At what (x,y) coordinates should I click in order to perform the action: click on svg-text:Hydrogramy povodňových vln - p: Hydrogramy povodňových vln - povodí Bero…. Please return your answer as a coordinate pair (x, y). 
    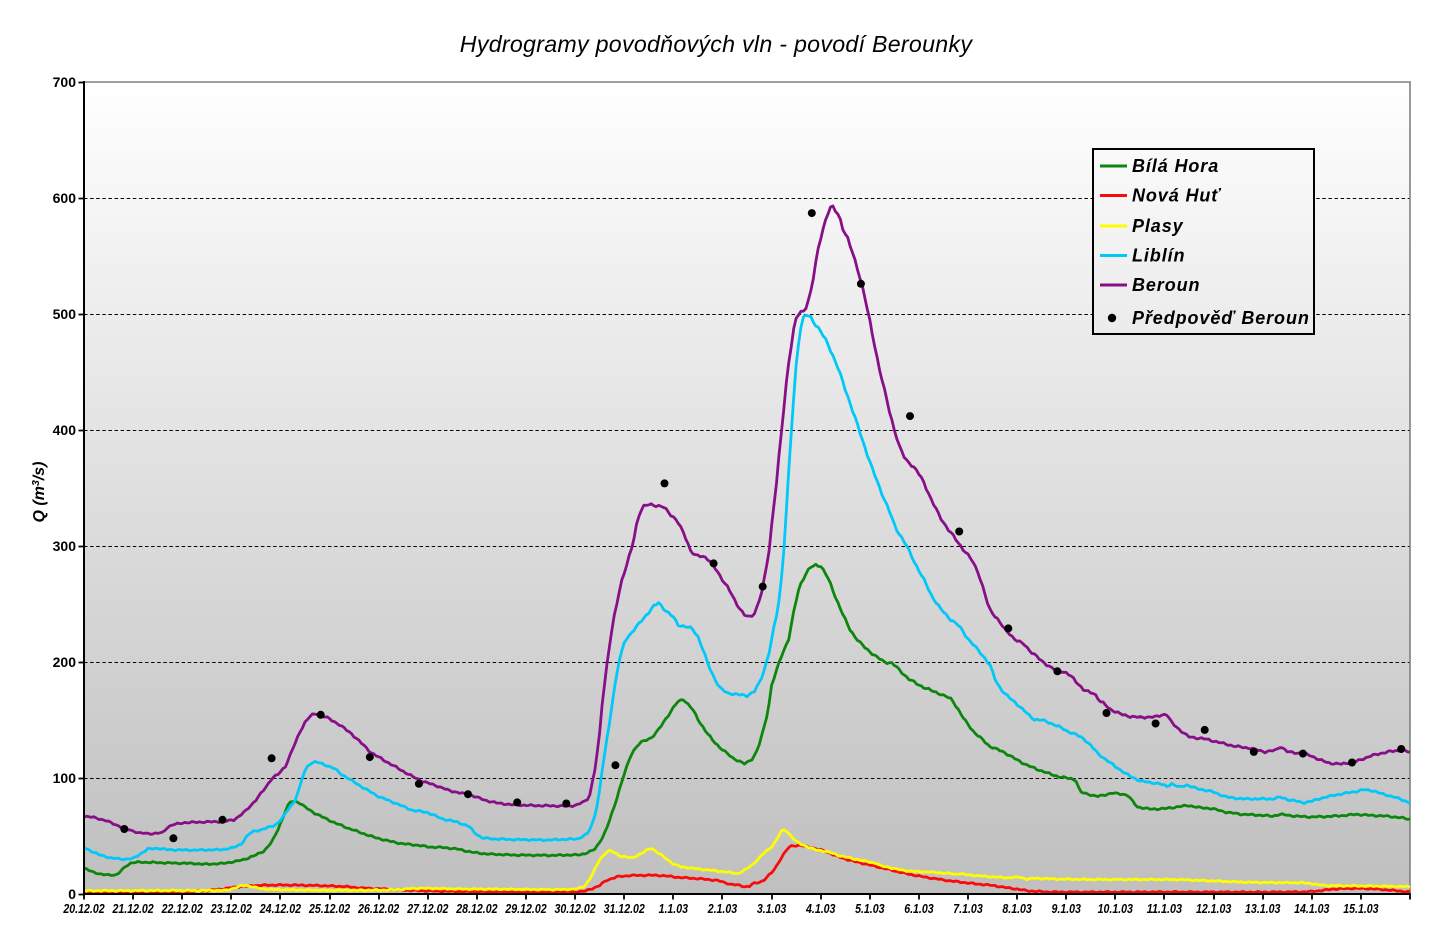
    Looking at the image, I should click on (717, 44).